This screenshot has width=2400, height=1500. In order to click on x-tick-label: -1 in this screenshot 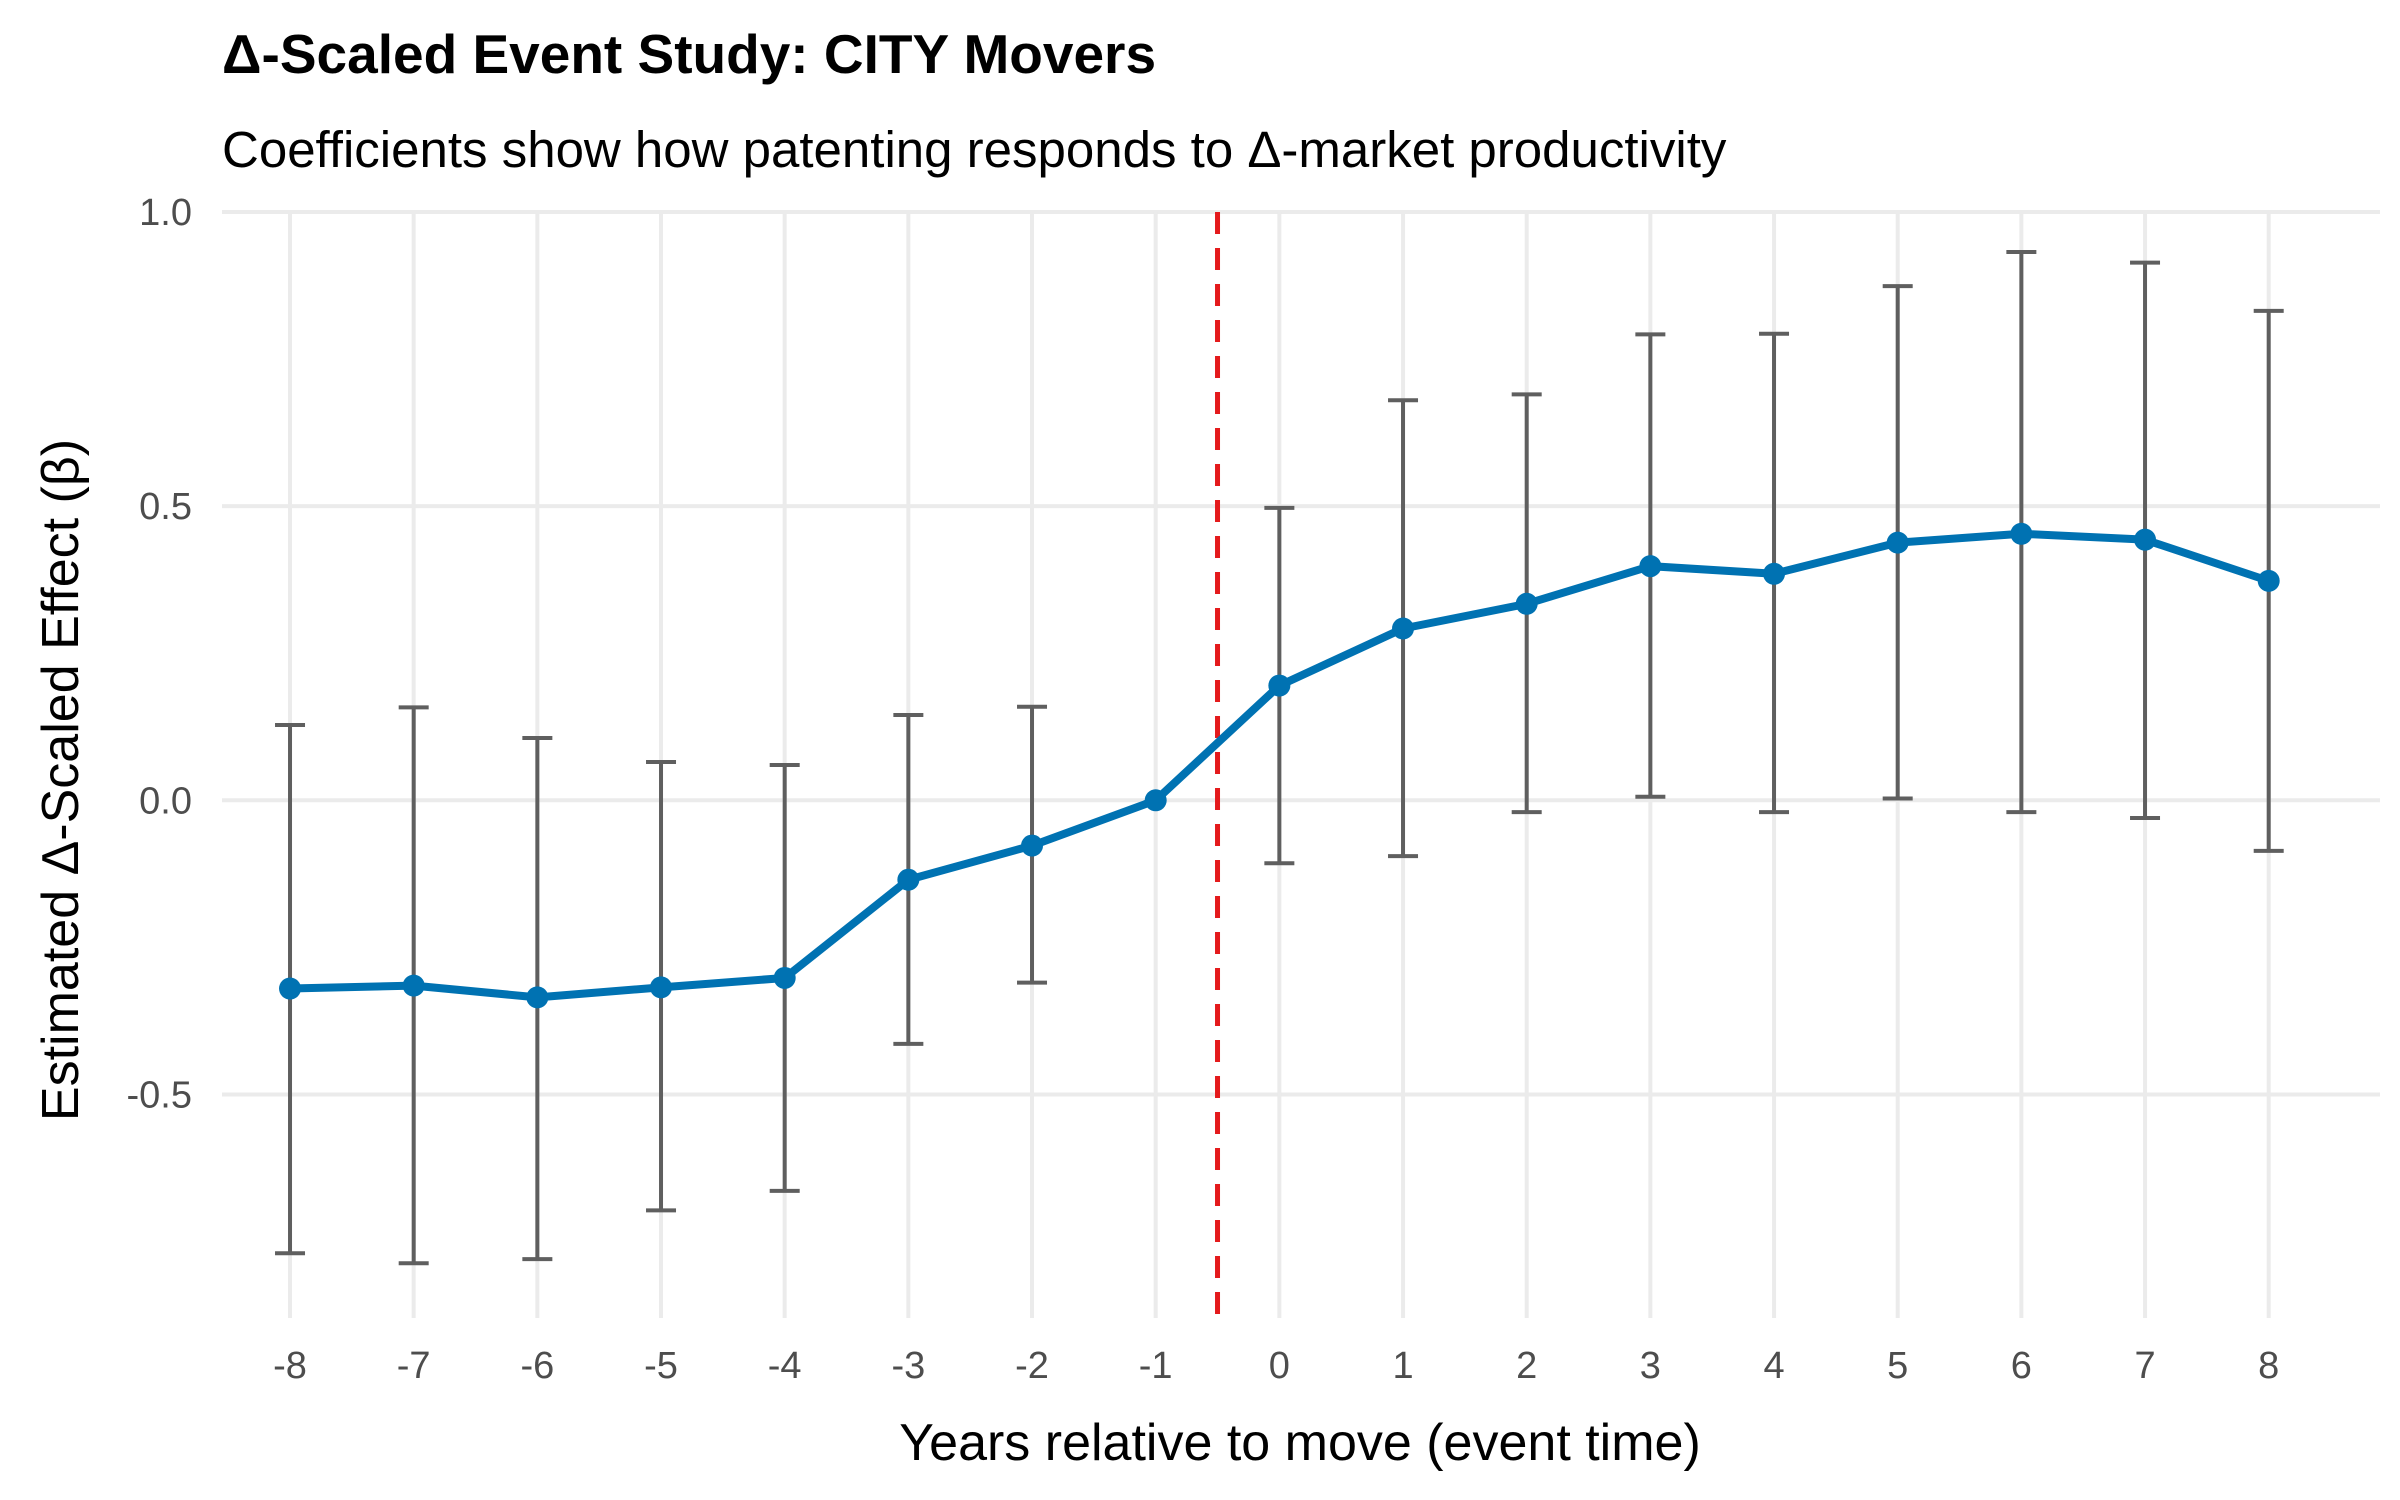, I will do `click(1156, 1366)`.